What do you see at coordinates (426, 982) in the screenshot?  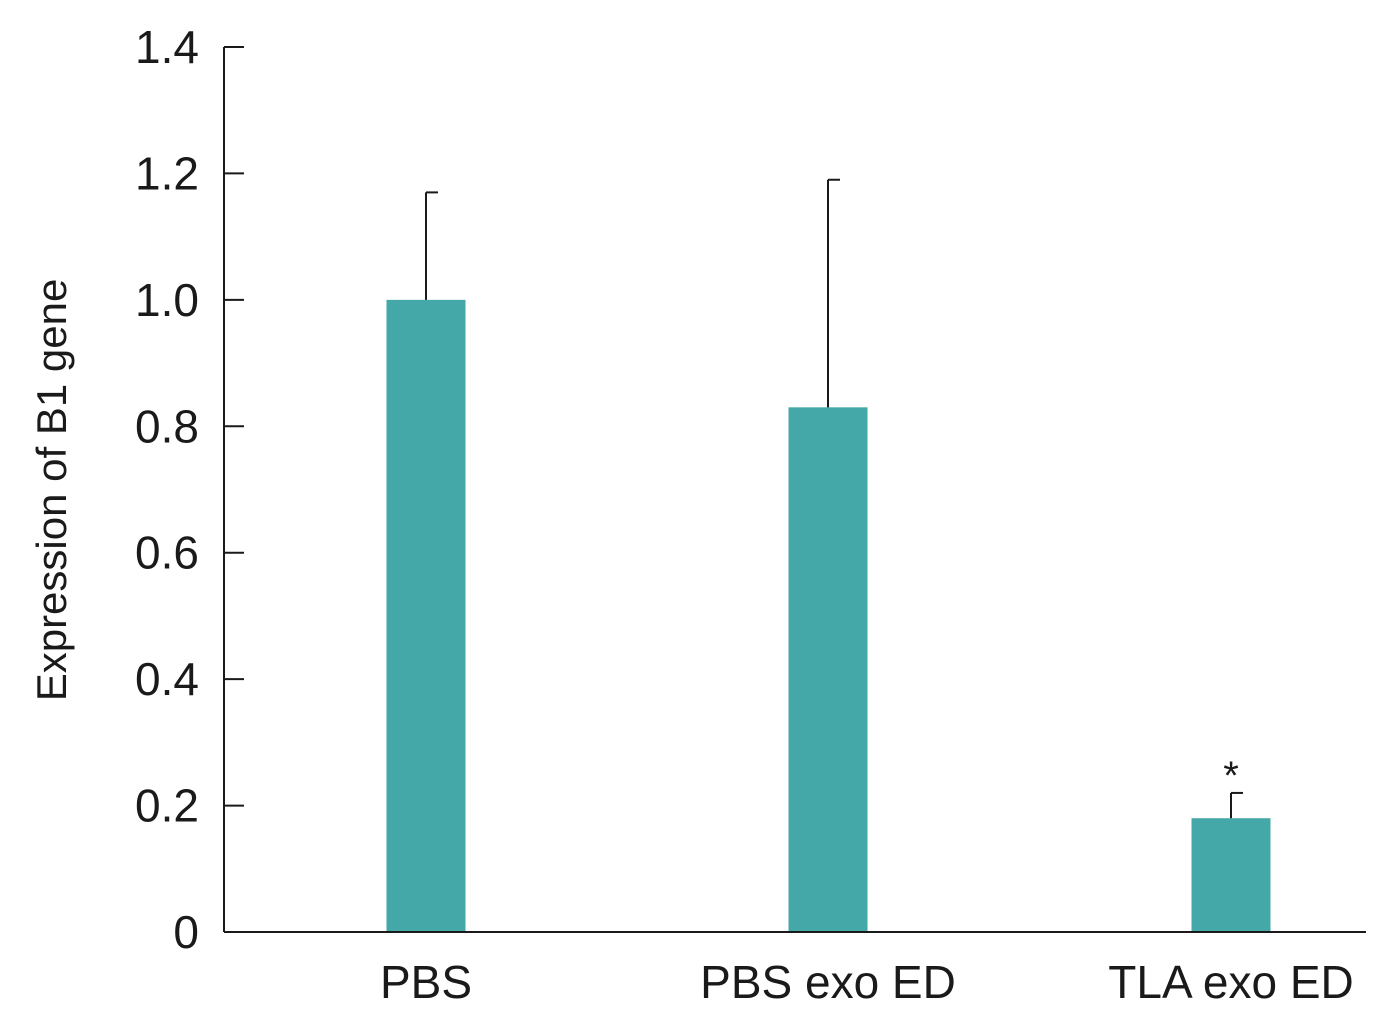 I see `x-category-label: PBS` at bounding box center [426, 982].